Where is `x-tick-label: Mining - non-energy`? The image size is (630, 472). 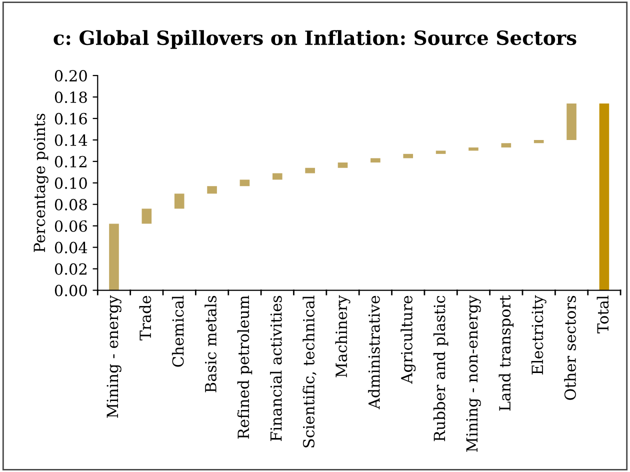
x-tick-label: Mining - non-energy is located at coordinates (473, 373).